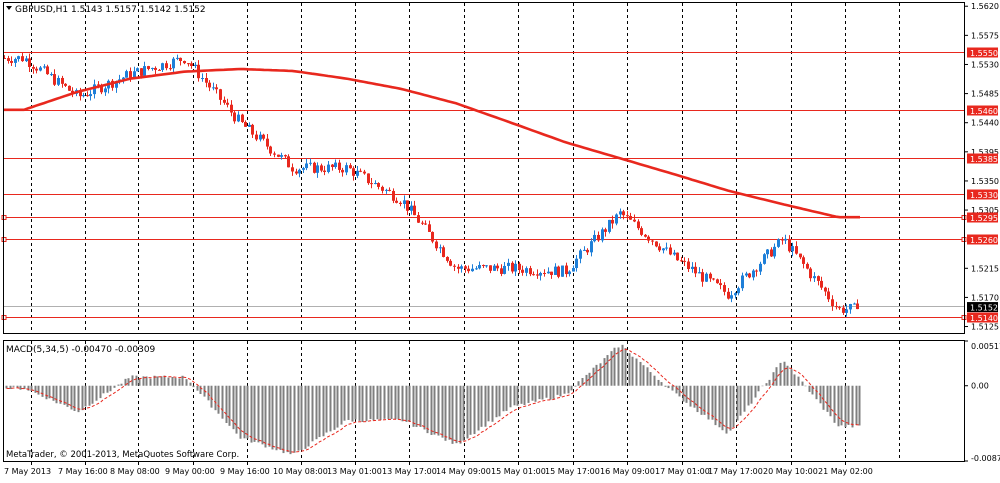 This screenshot has height=483, width=1000. Describe the element at coordinates (985, 123) in the screenshot. I see `price-tick-label-4: 1.5440` at that location.